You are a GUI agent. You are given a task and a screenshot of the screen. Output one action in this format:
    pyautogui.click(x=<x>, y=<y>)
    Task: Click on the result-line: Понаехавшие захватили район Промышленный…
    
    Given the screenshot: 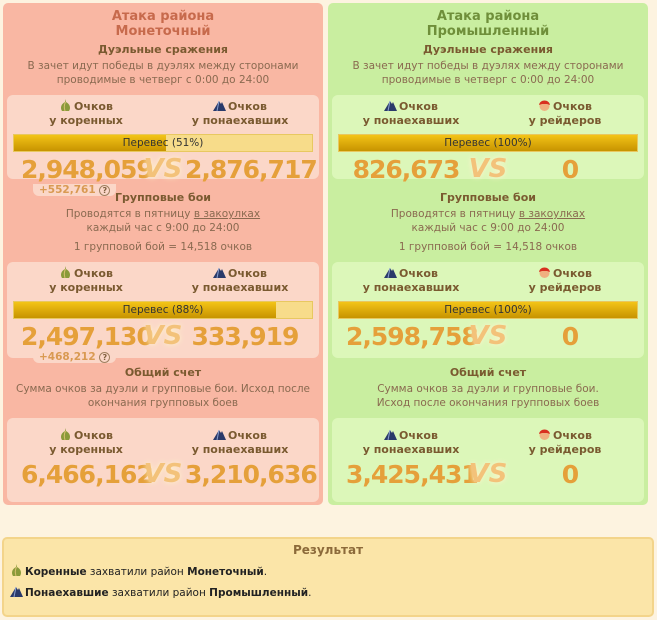 What is the action you would take?
    pyautogui.click(x=331, y=592)
    